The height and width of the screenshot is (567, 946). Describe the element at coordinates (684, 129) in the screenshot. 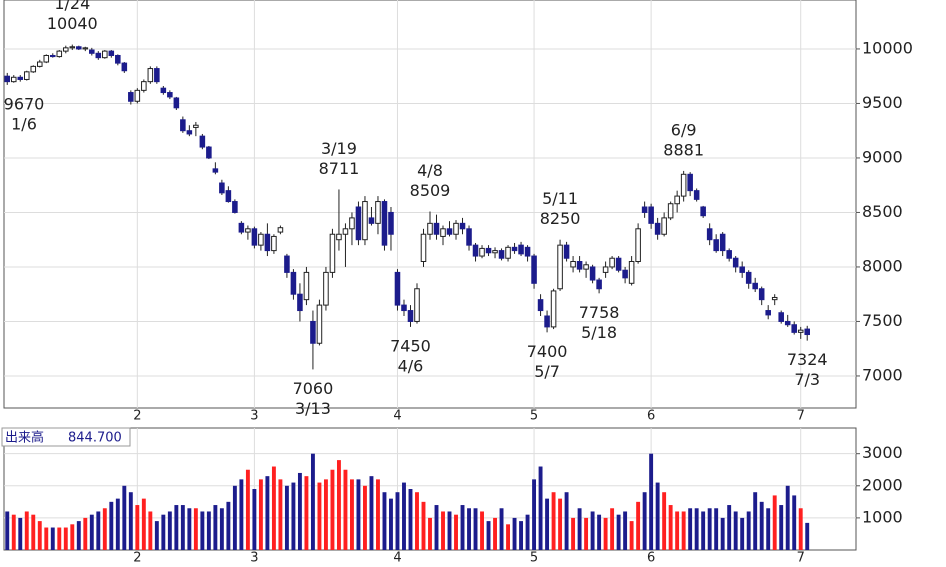

I see `annotation-date: 6/9` at that location.